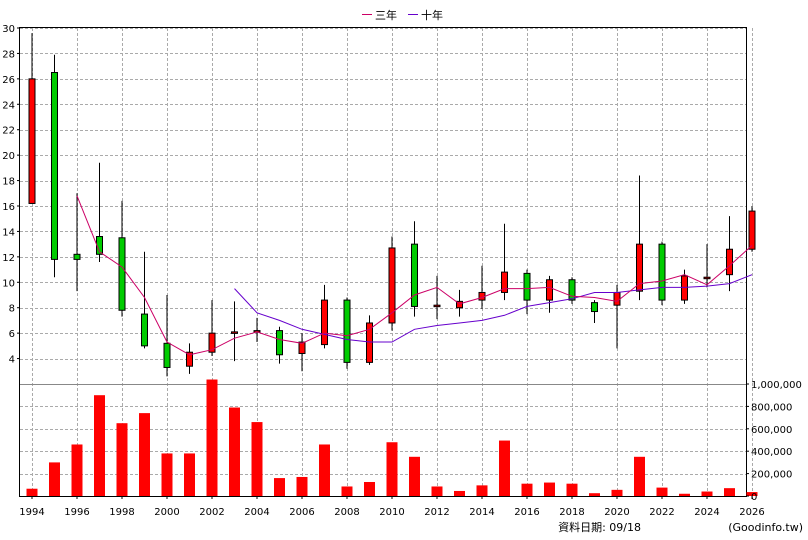 The height and width of the screenshot is (540, 808). I want to click on volume-tick-label: 200,000, so click(771, 475).